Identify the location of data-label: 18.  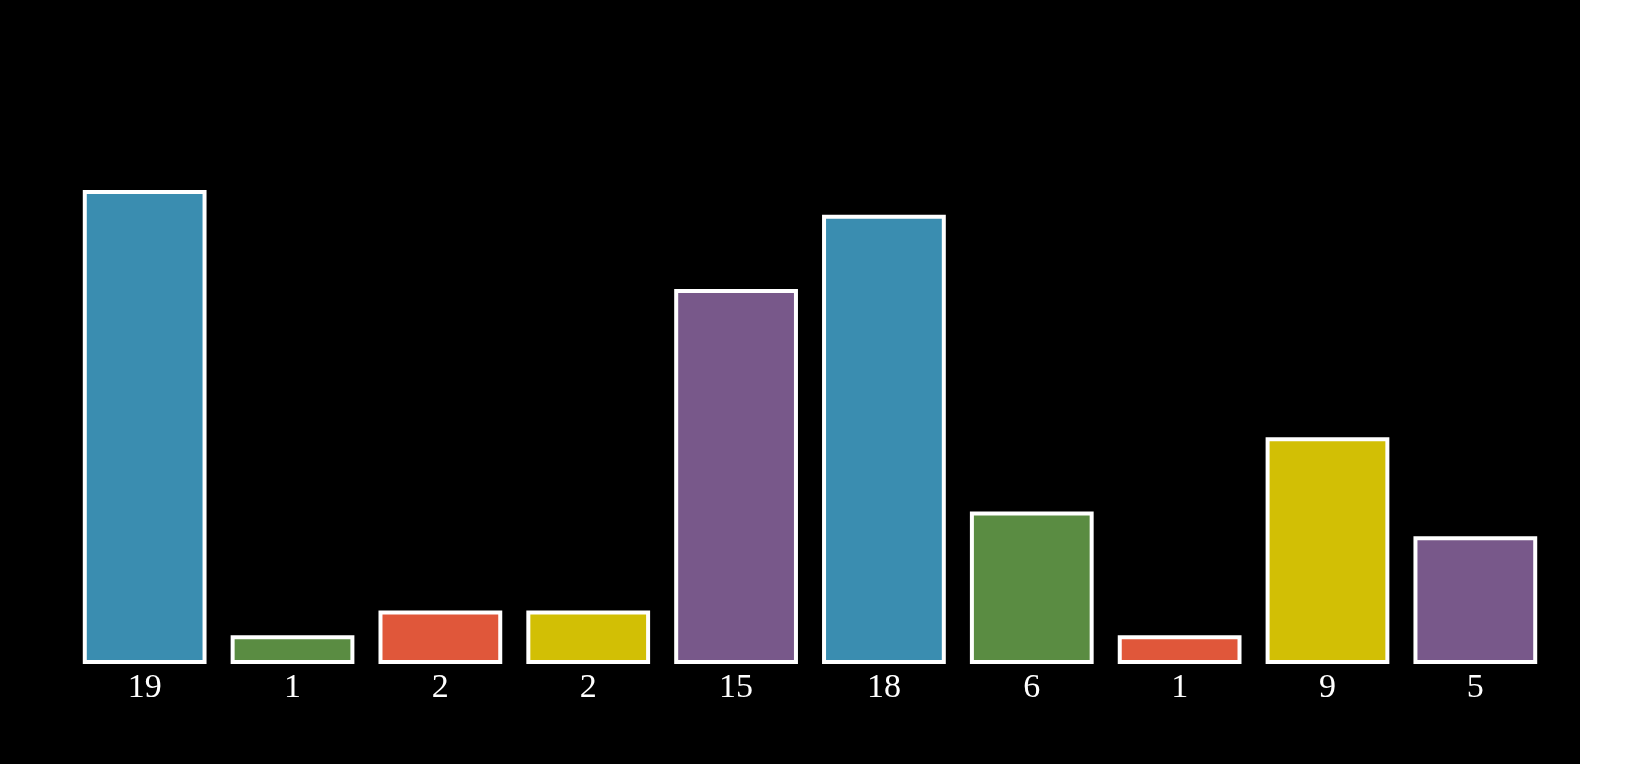
(883, 685).